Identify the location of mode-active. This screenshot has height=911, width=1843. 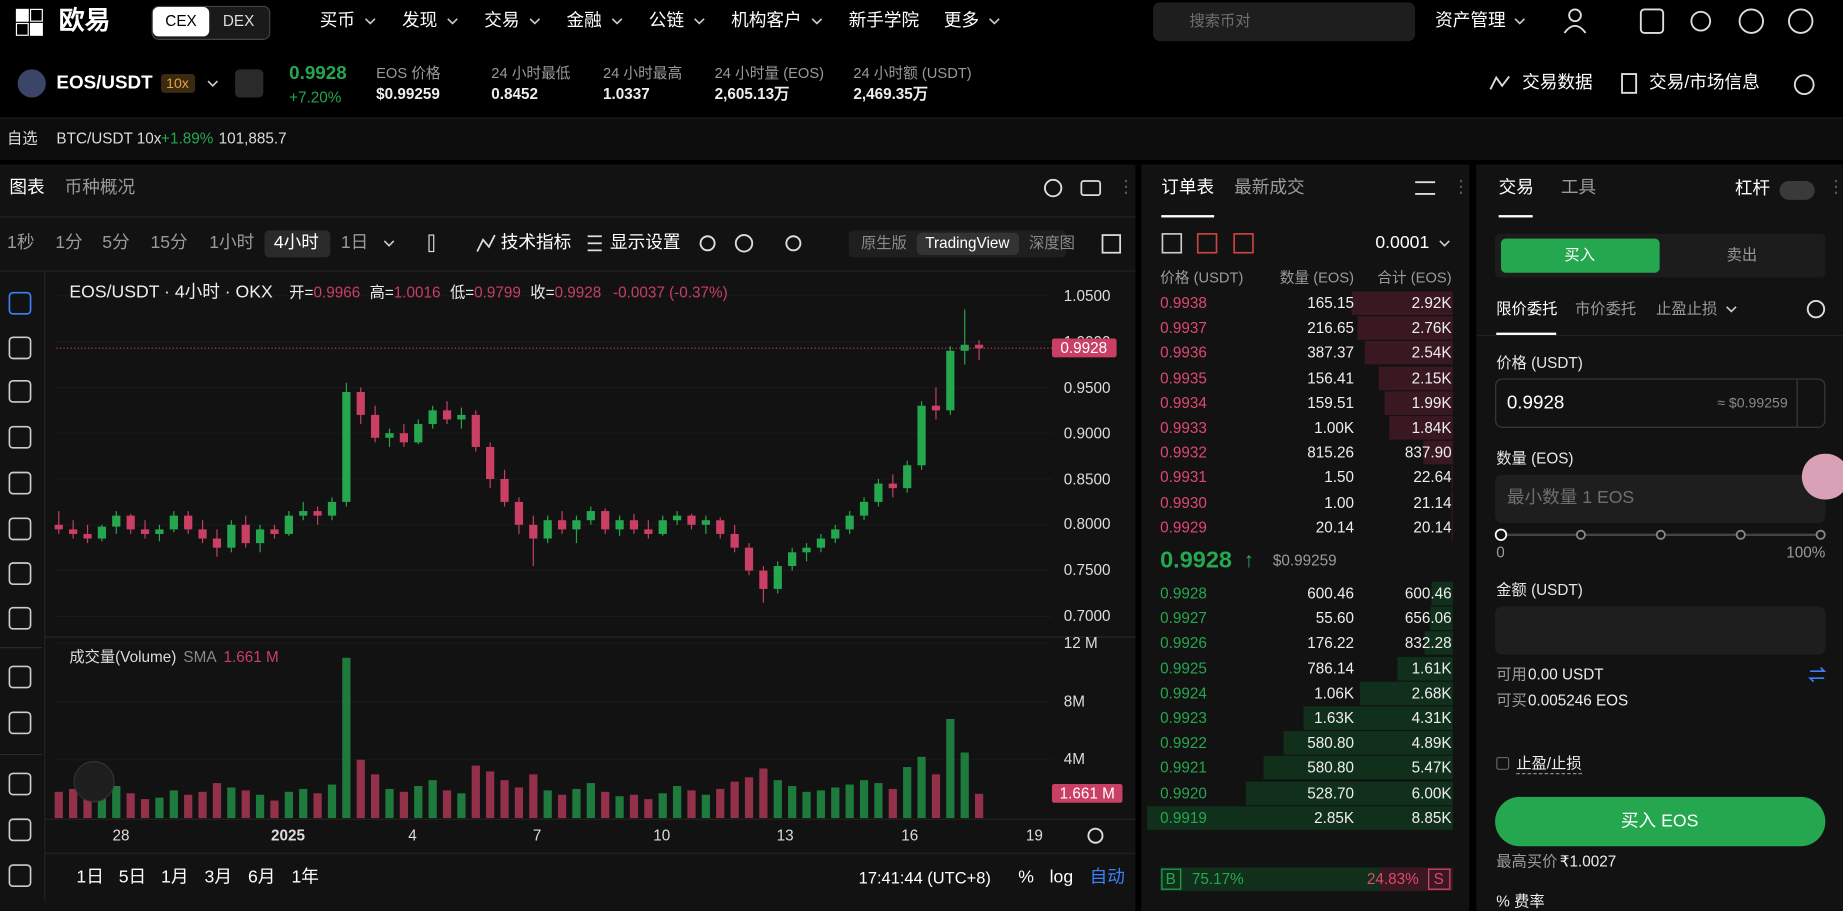
(181, 22).